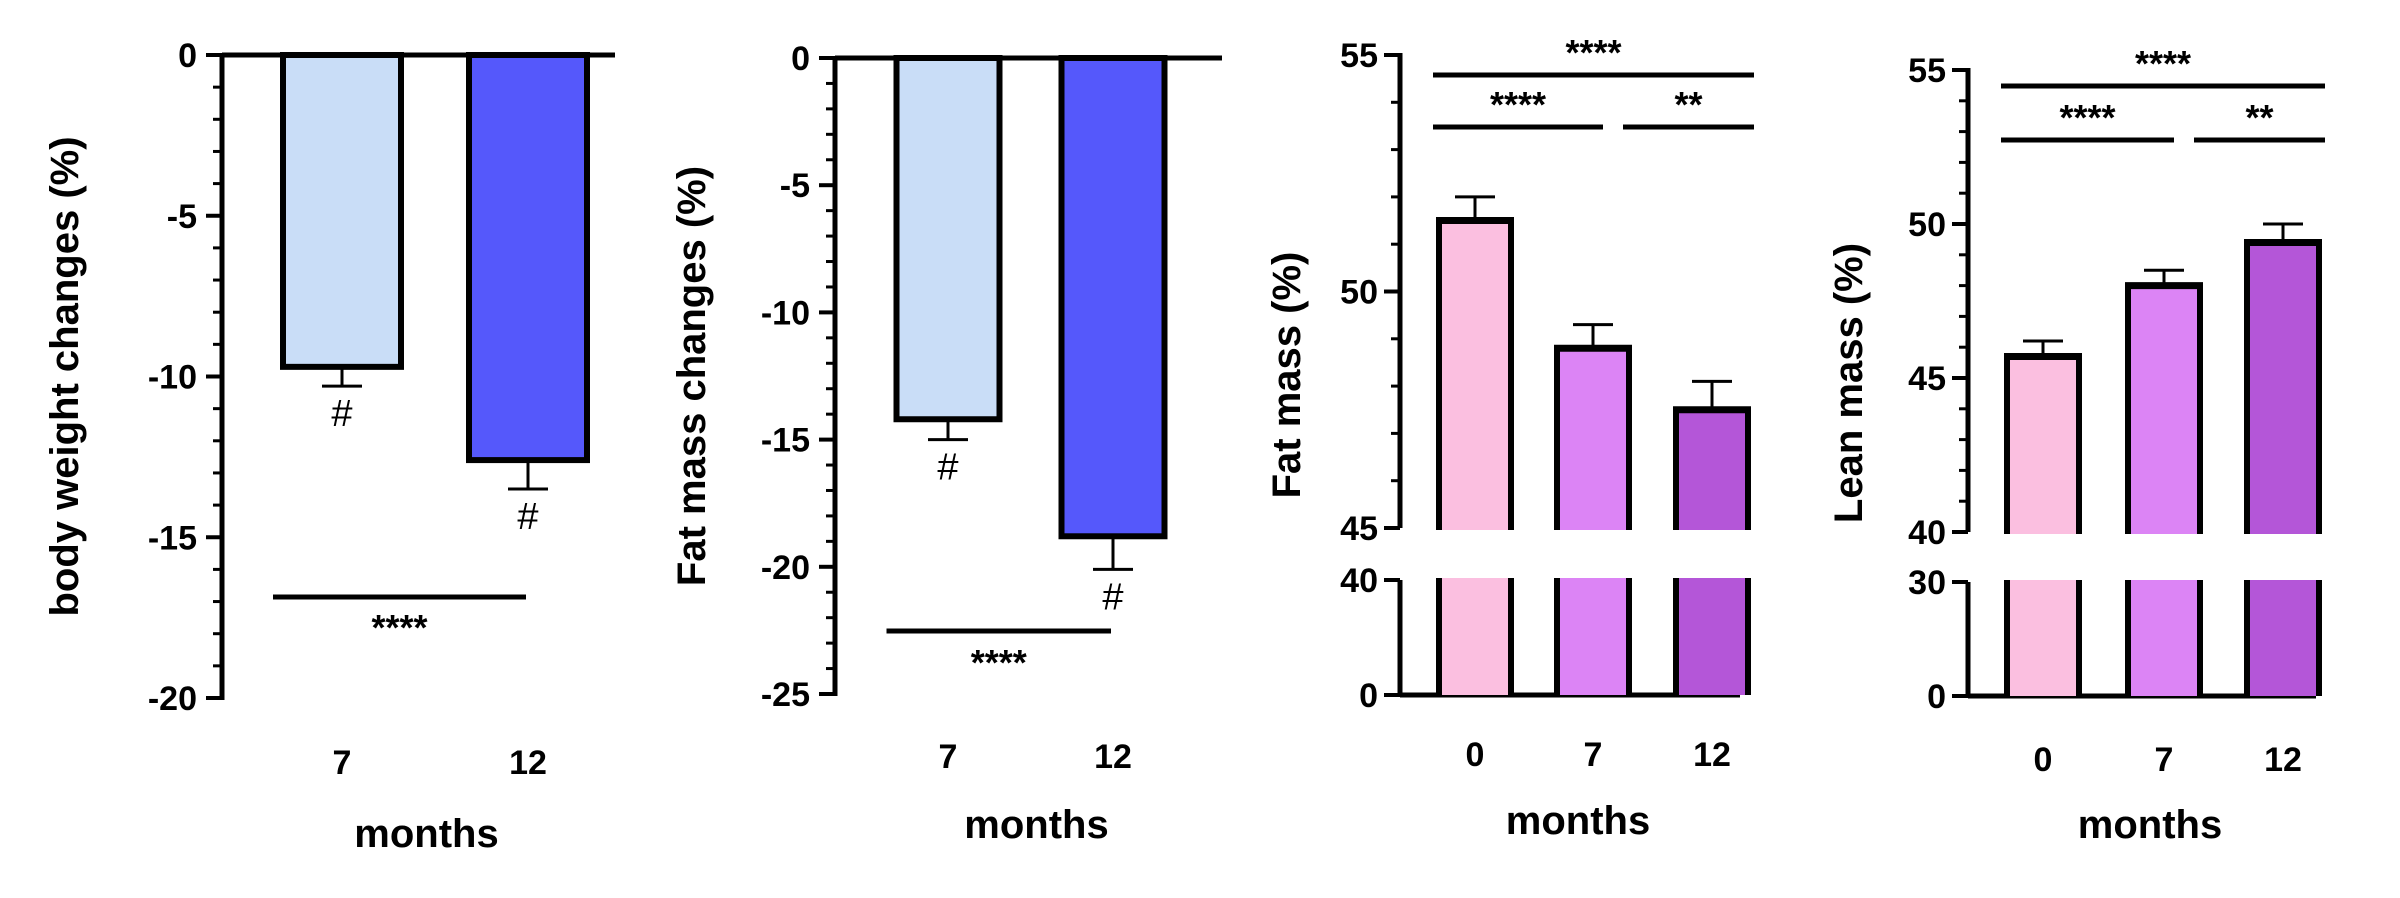 The height and width of the screenshot is (898, 2400). What do you see at coordinates (785, 695) in the screenshot?
I see `y-tick-label: -25` at bounding box center [785, 695].